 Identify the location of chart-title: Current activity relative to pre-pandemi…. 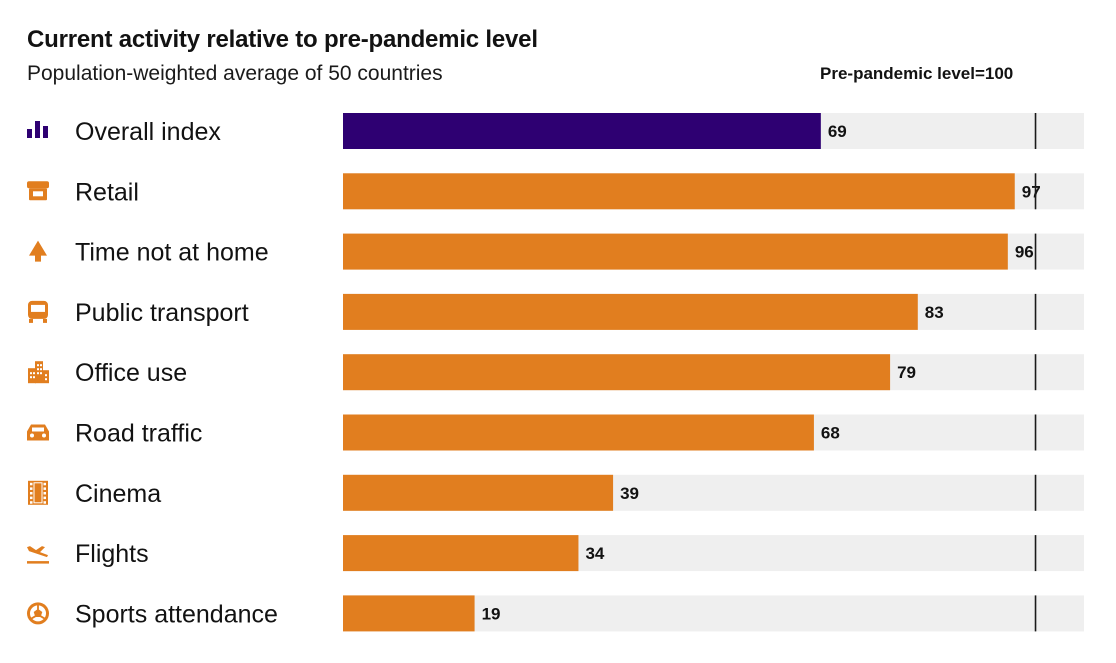
(282, 39).